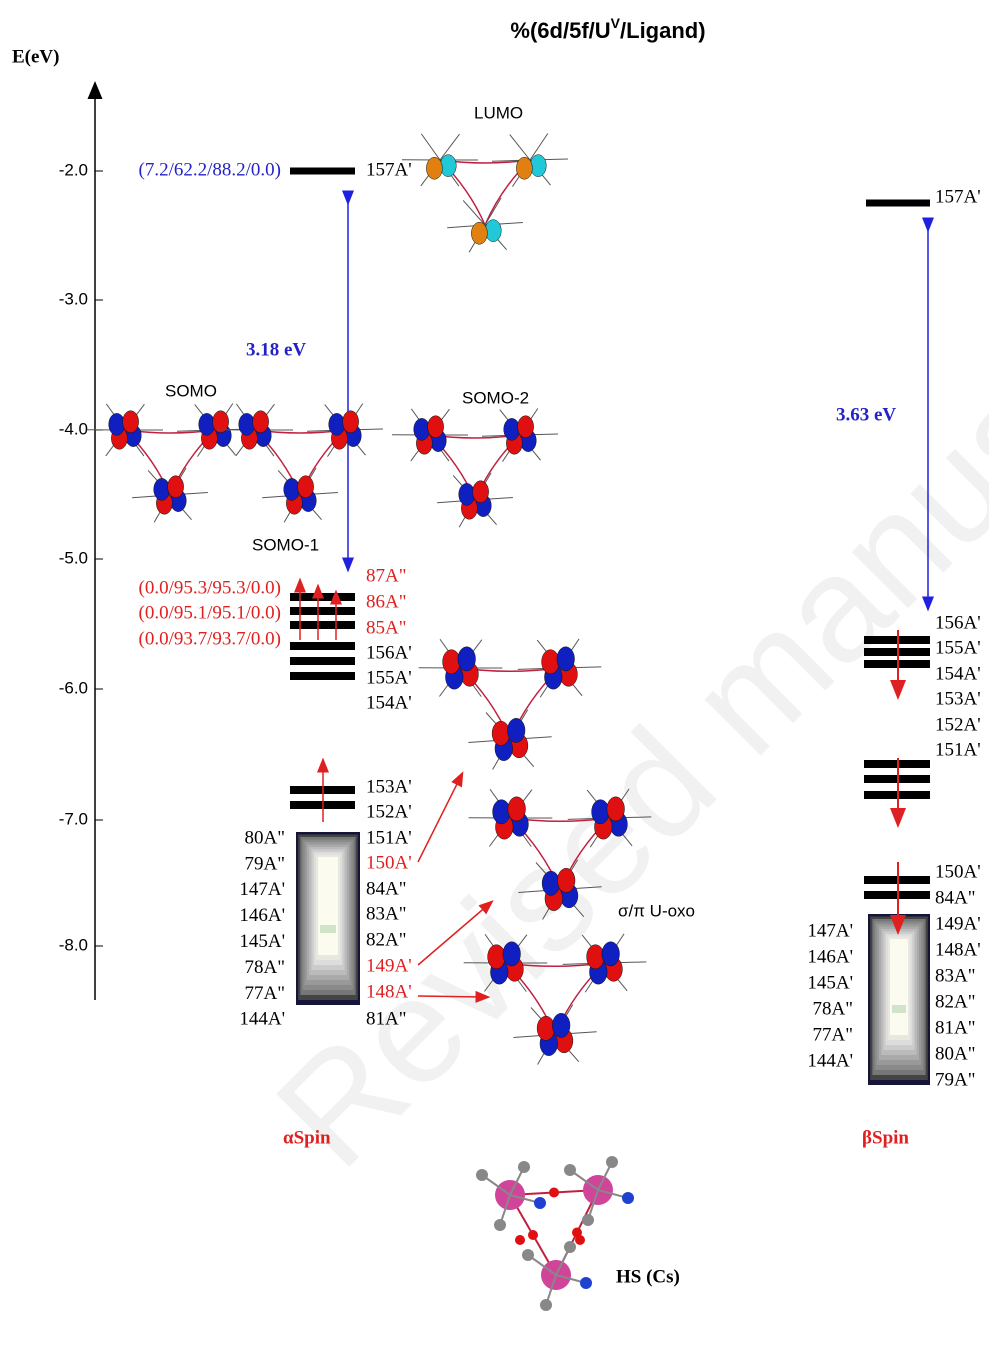  I want to click on orbital-label: SOMO-1, so click(285, 544).